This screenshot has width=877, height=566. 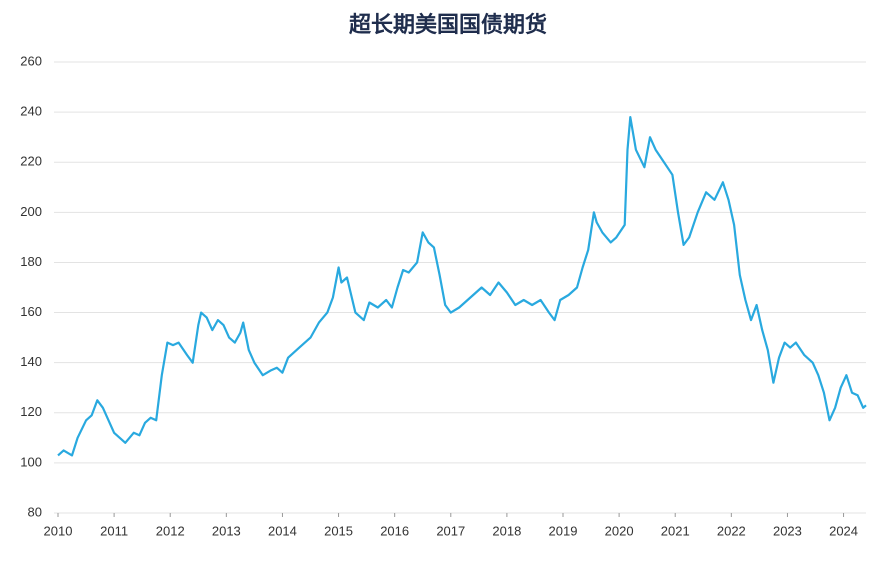 I want to click on x-tick-label: 2018, so click(x=506, y=530).